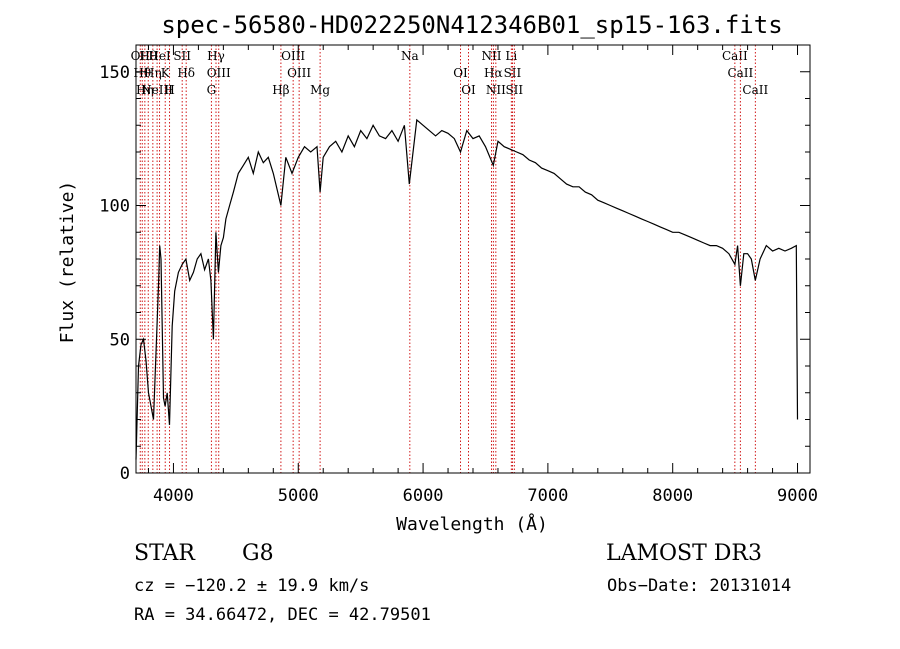 Image resolution: width=900 pixels, height=649 pixels. Describe the element at coordinates (797, 496) in the screenshot. I see `x-tick-label: 9000` at that location.